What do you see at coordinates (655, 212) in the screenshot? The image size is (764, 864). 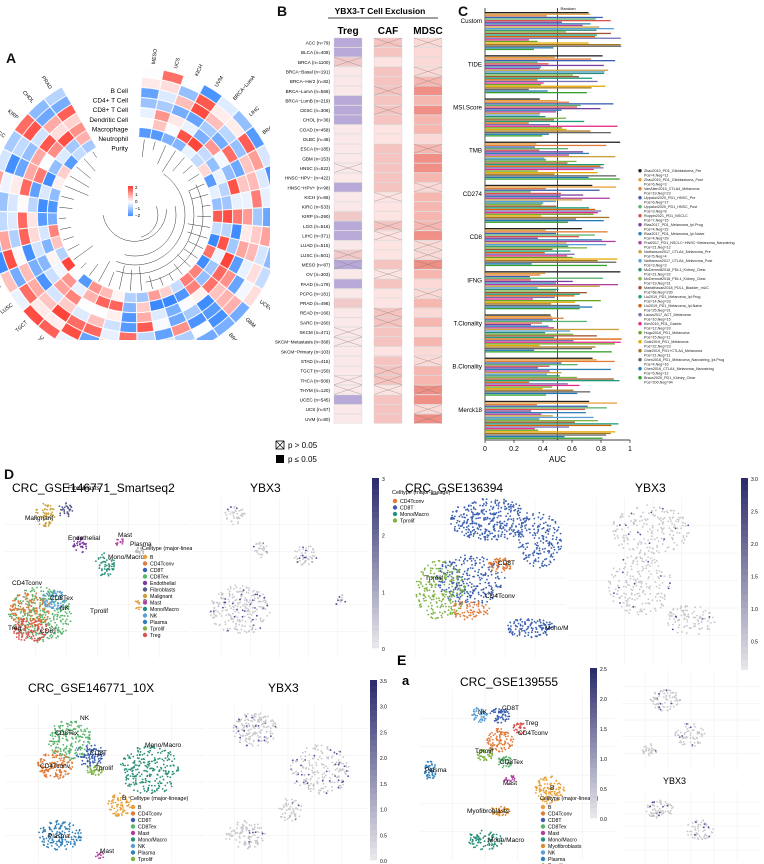 I see `legend-text: Pos=3,Neg=8` at bounding box center [655, 212].